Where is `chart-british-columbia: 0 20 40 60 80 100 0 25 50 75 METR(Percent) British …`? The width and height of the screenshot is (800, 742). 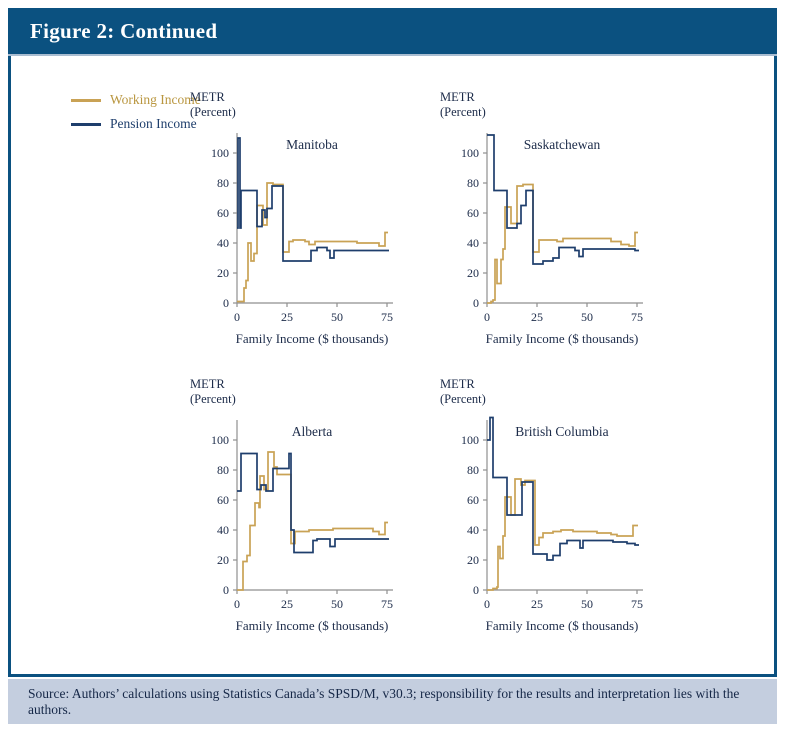 chart-british-columbia: 0 20 40 60 80 100 0 25 50 75 METR(Percent) British … is located at coordinates (541, 505).